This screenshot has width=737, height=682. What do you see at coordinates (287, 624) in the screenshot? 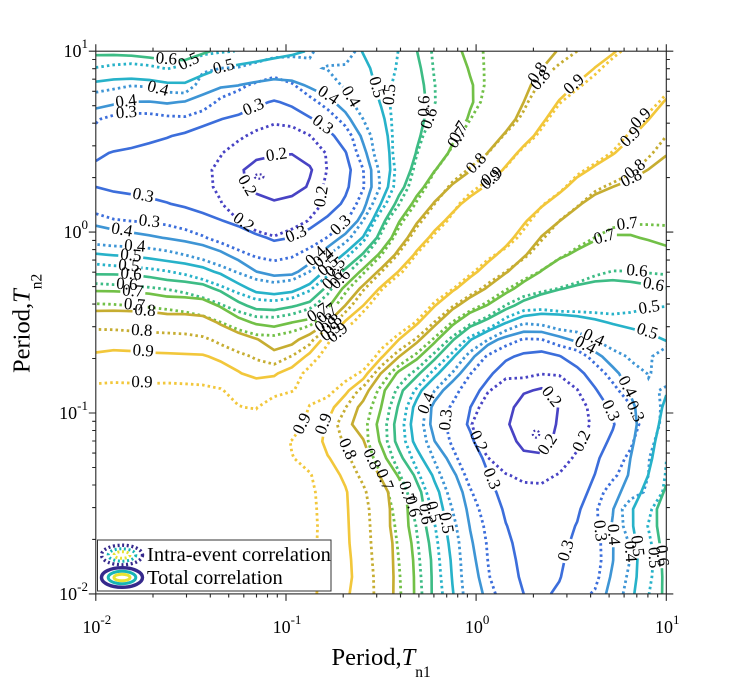
I see `svg-text: 10-1` at bounding box center [287, 624].